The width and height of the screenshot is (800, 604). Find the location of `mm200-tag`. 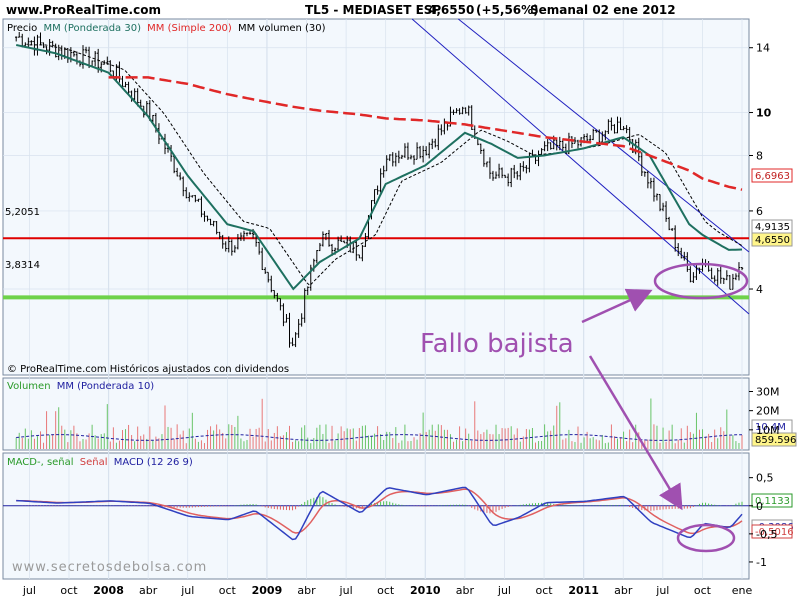

mm200-tag is located at coordinates (772, 175).